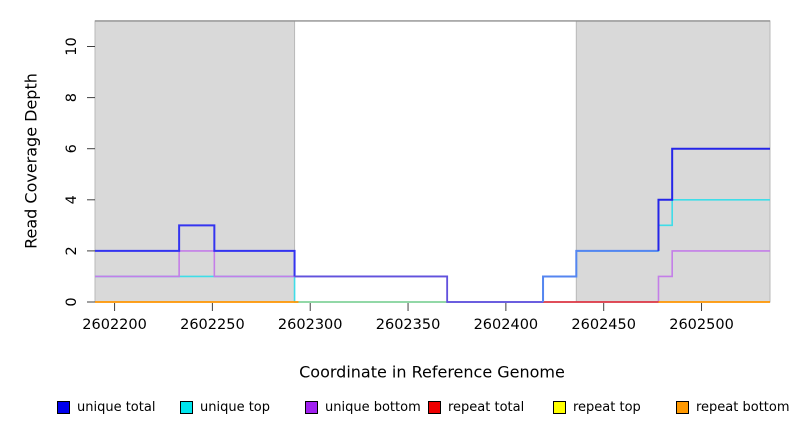 The image size is (792, 432). What do you see at coordinates (72, 97) in the screenshot?
I see `y-tick-label: 8` at bounding box center [72, 97].